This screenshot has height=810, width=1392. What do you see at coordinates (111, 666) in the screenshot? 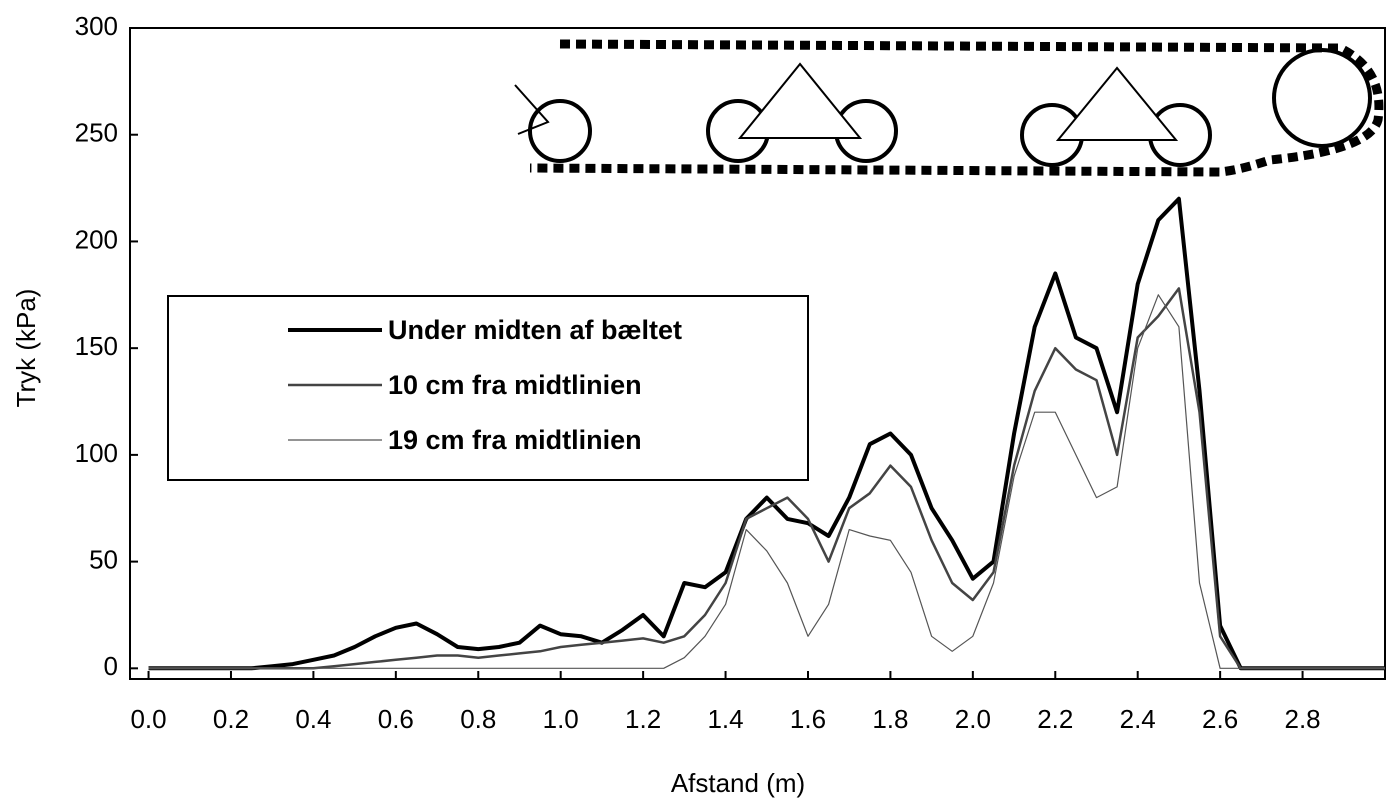
I see `y-tick-label: 0` at bounding box center [111, 666].